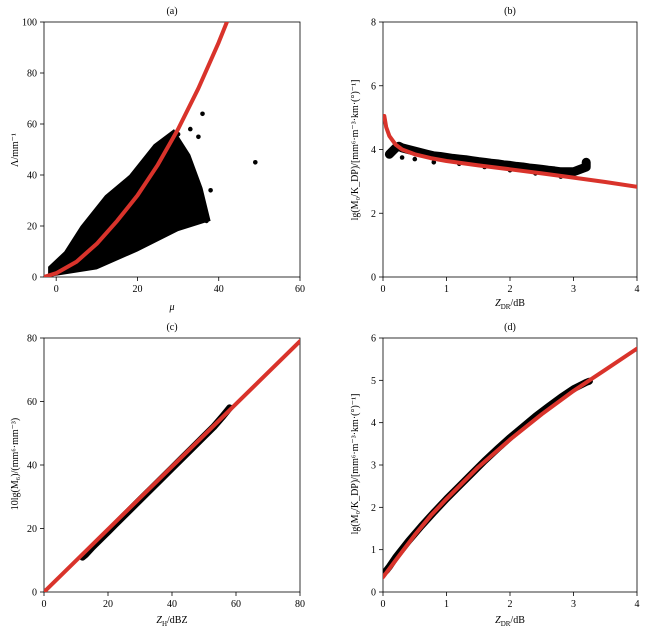 This screenshot has width=650, height=630. I want to click on panel-b-ytick-label: 8, so click(373, 23).